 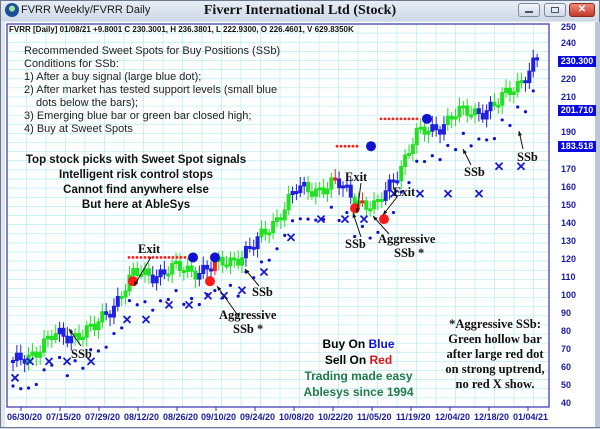 What do you see at coordinates (529, 10) in the screenshot?
I see `minimize-button` at bounding box center [529, 10].